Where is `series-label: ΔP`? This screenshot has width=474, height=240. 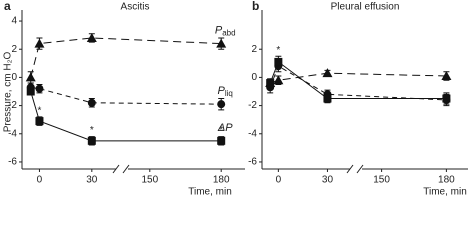
series-label: ΔP is located at coordinates (225, 128).